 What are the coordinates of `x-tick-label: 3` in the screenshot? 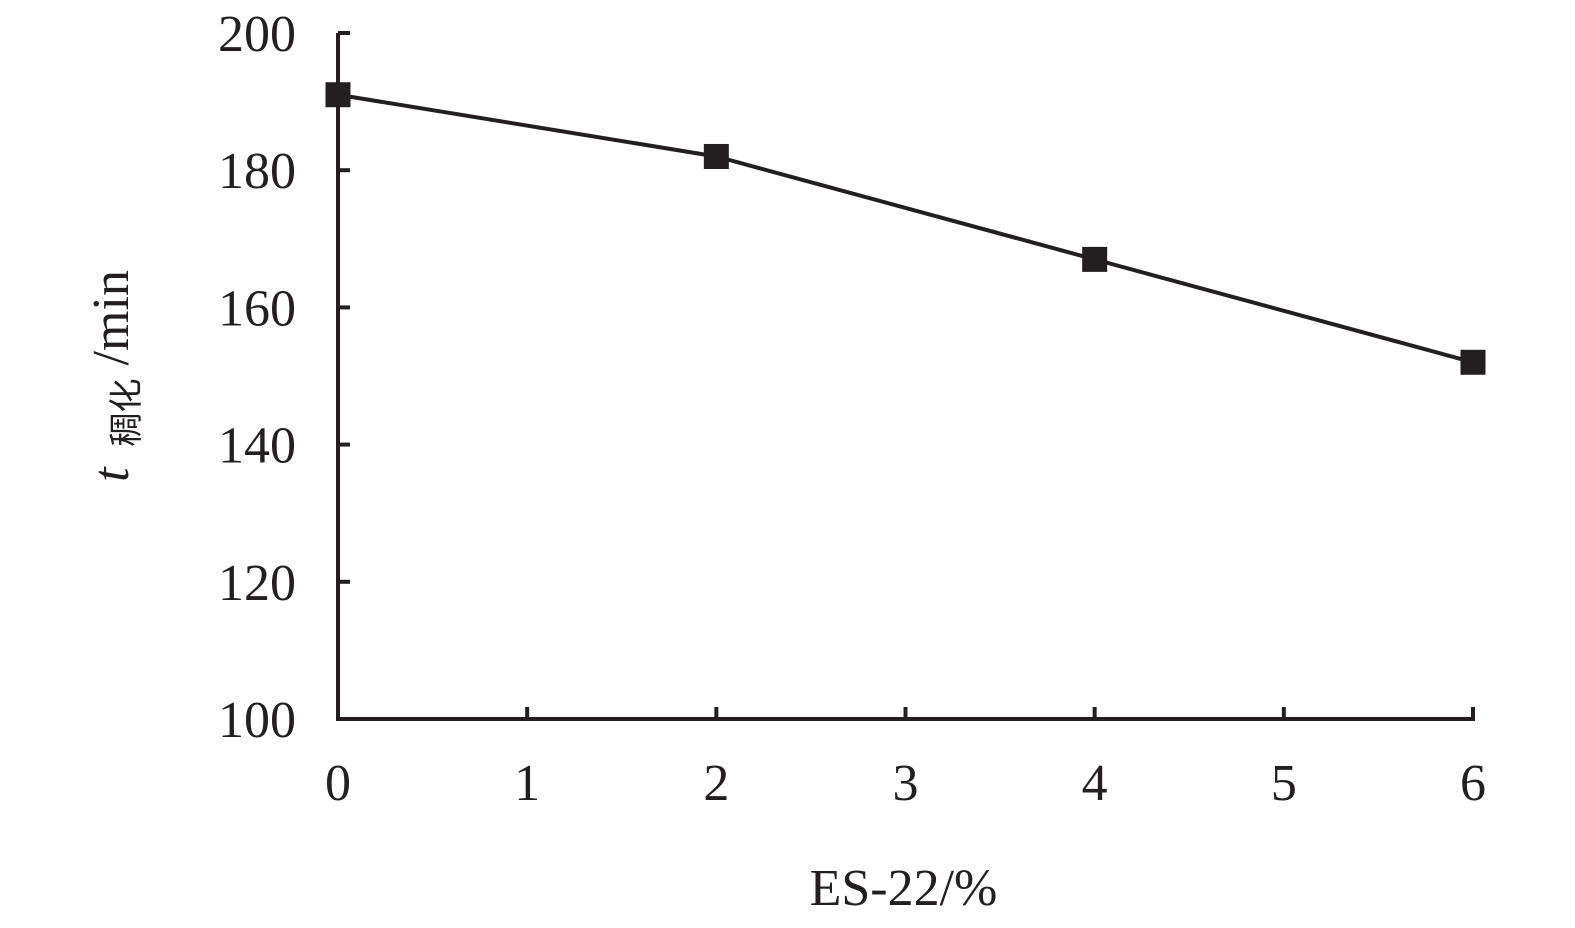 It's located at (906, 783).